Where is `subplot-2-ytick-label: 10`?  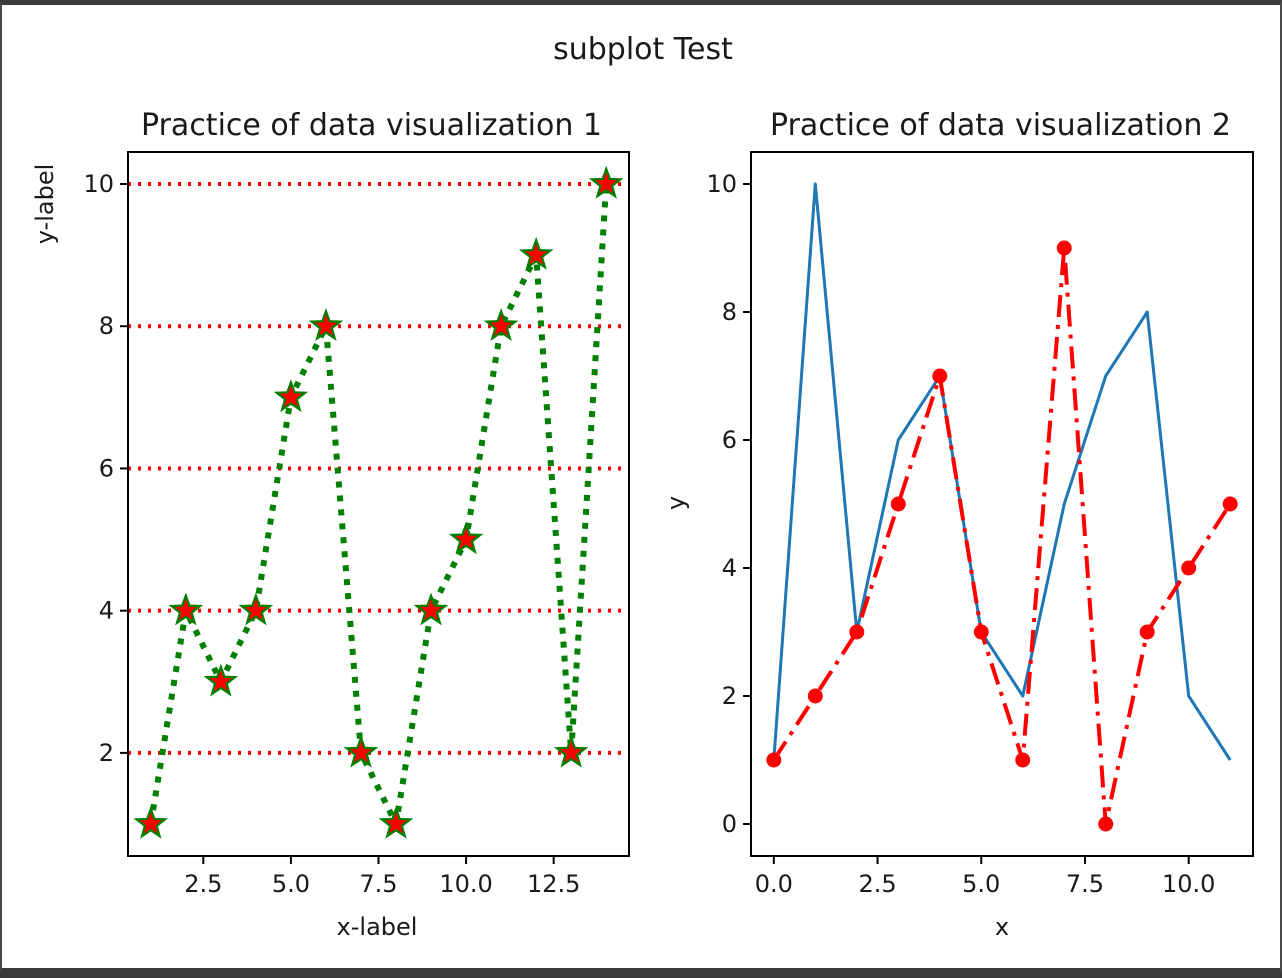
subplot-2-ytick-label: 10 is located at coordinates (721, 184).